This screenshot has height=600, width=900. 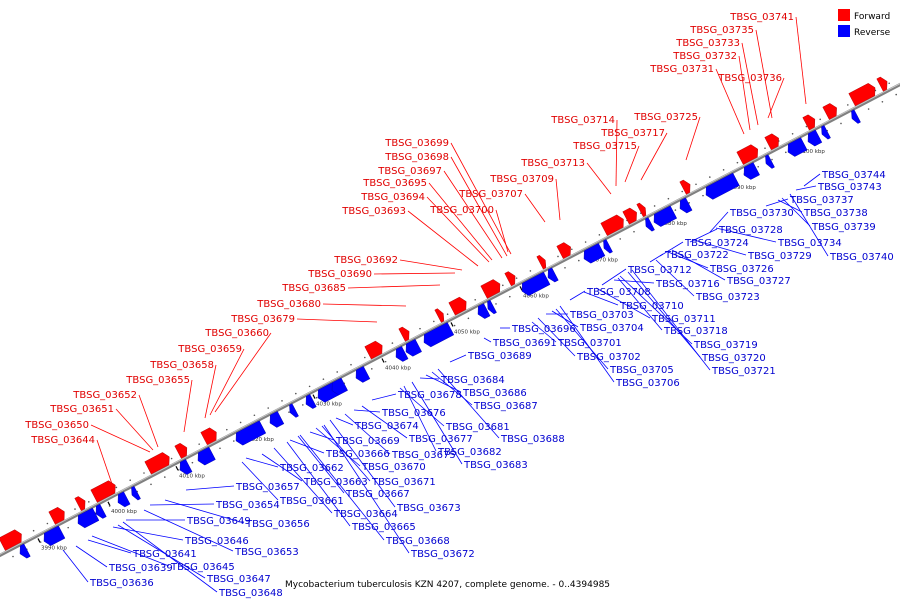 What do you see at coordinates (604, 146) in the screenshot?
I see `forward-gene-label: TBSG_03715` at bounding box center [604, 146].